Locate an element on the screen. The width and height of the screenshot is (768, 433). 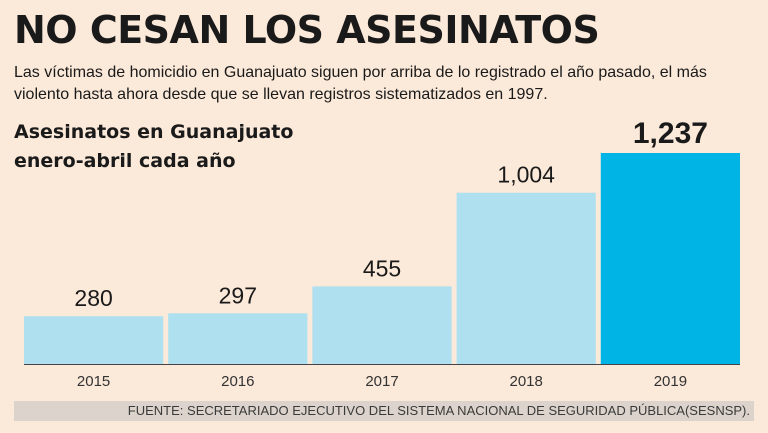
tick-label-2018: 2018 is located at coordinates (526, 381).